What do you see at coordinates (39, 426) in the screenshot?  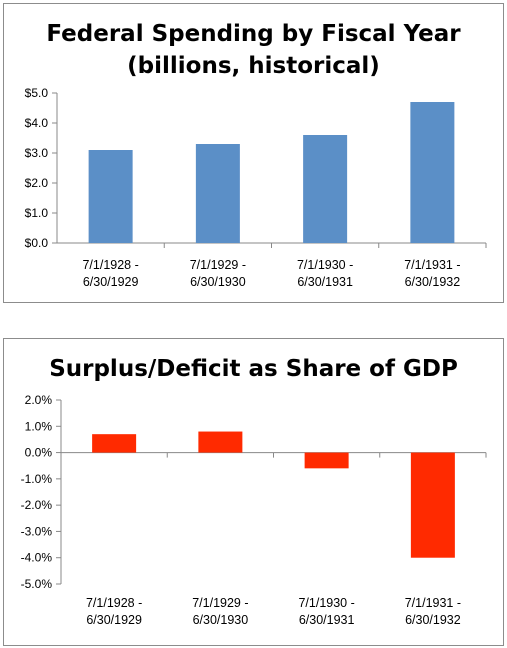 I see `deficit-y-tick-label: 1.0%` at bounding box center [39, 426].